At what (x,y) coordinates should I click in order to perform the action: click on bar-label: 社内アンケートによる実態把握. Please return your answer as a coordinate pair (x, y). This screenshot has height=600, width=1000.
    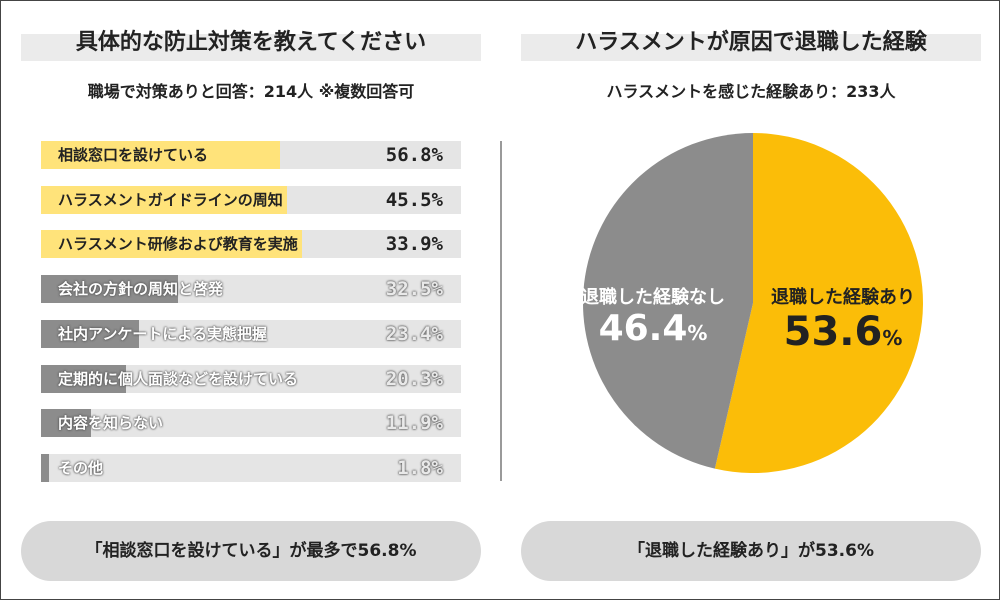
    Looking at the image, I should click on (162, 333).